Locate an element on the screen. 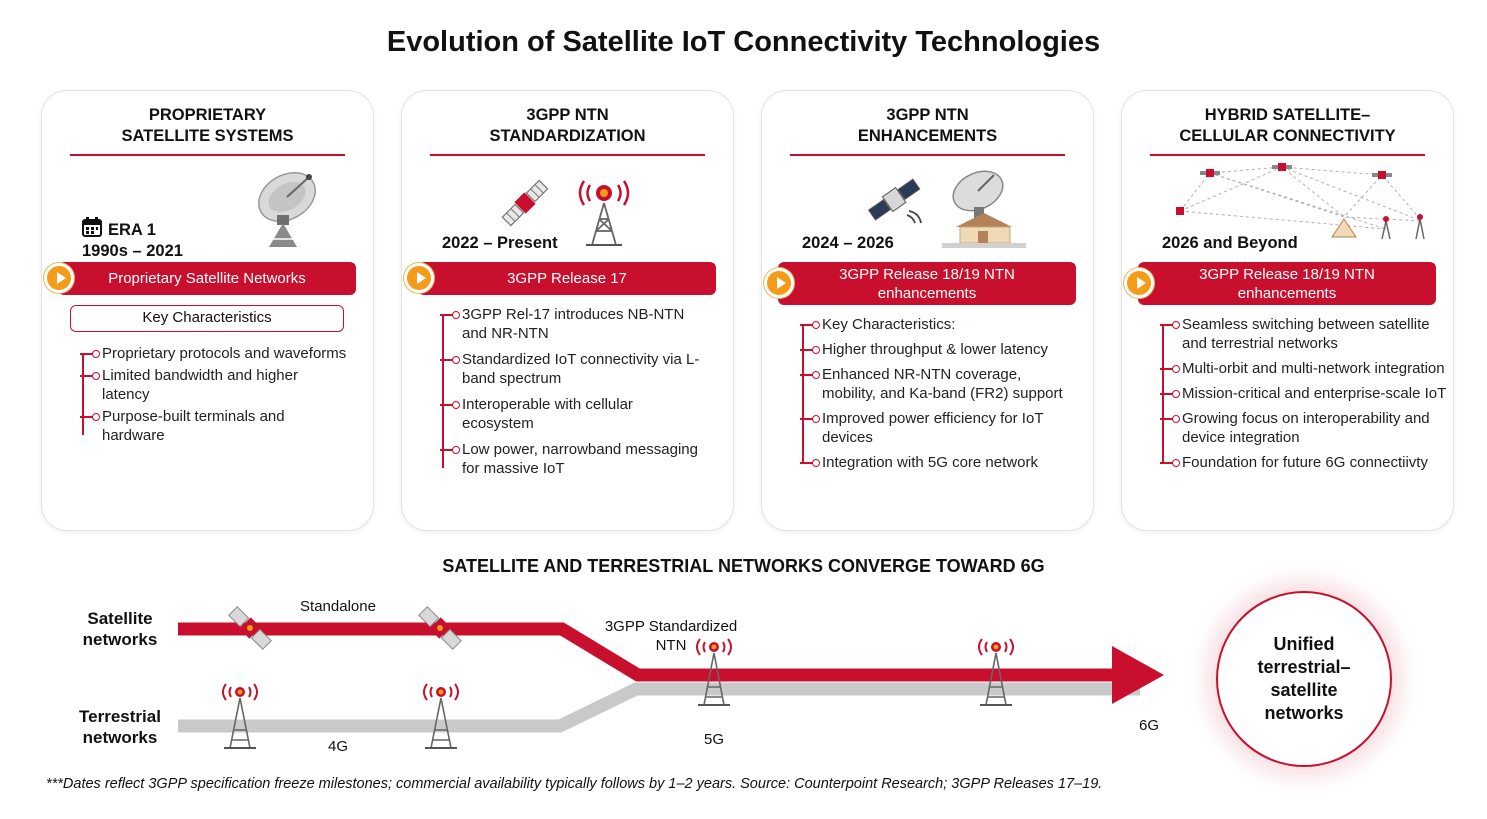  era-dates: 2022 – Present is located at coordinates (500, 243).